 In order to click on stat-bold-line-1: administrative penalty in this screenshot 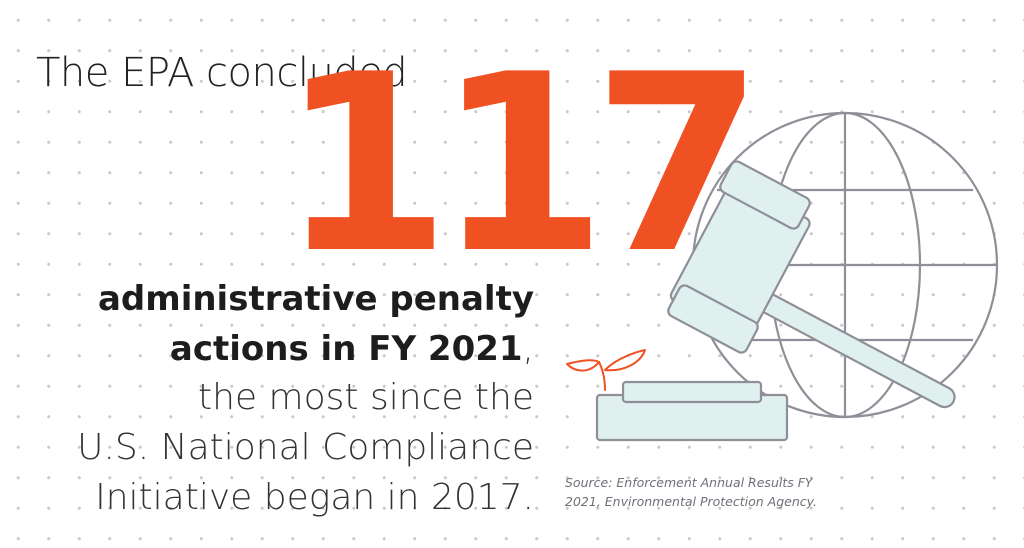, I will do `click(316, 299)`.